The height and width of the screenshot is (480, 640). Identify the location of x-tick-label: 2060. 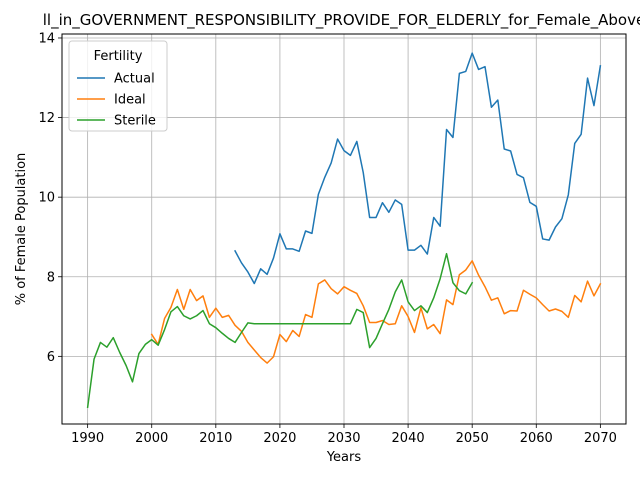
(536, 438).